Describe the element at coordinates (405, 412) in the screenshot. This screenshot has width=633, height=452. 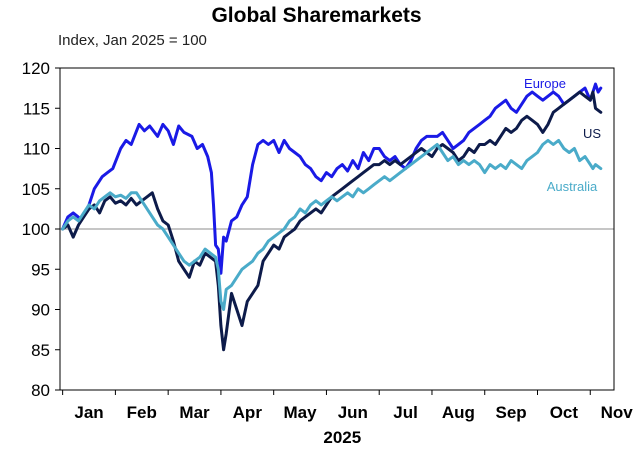
I see `x-tick-label: Jul` at that location.